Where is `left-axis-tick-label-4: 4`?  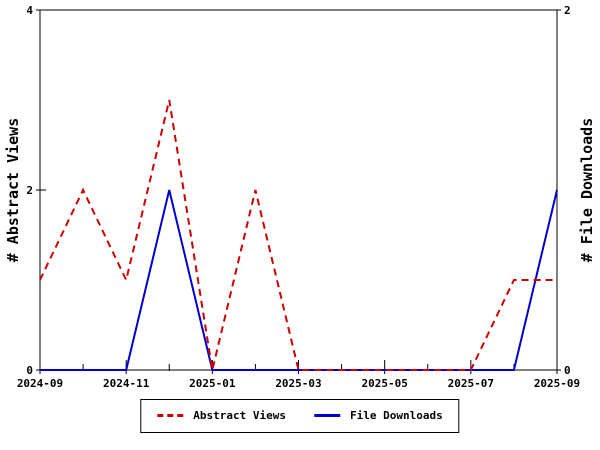 left-axis-tick-label-4: 4 is located at coordinates (29, 10).